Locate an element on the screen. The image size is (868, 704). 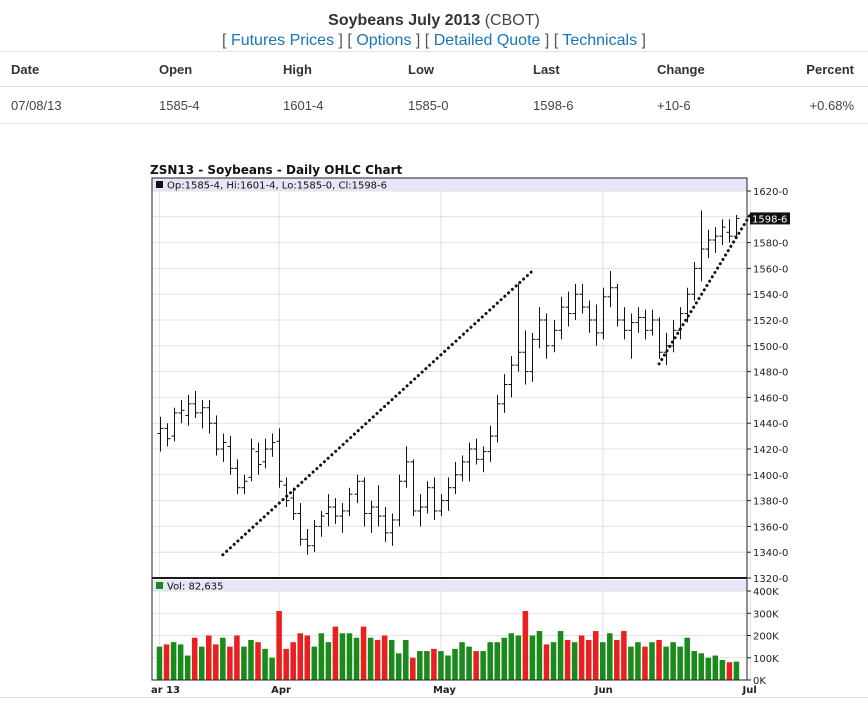
volume-bars is located at coordinates (448, 645).